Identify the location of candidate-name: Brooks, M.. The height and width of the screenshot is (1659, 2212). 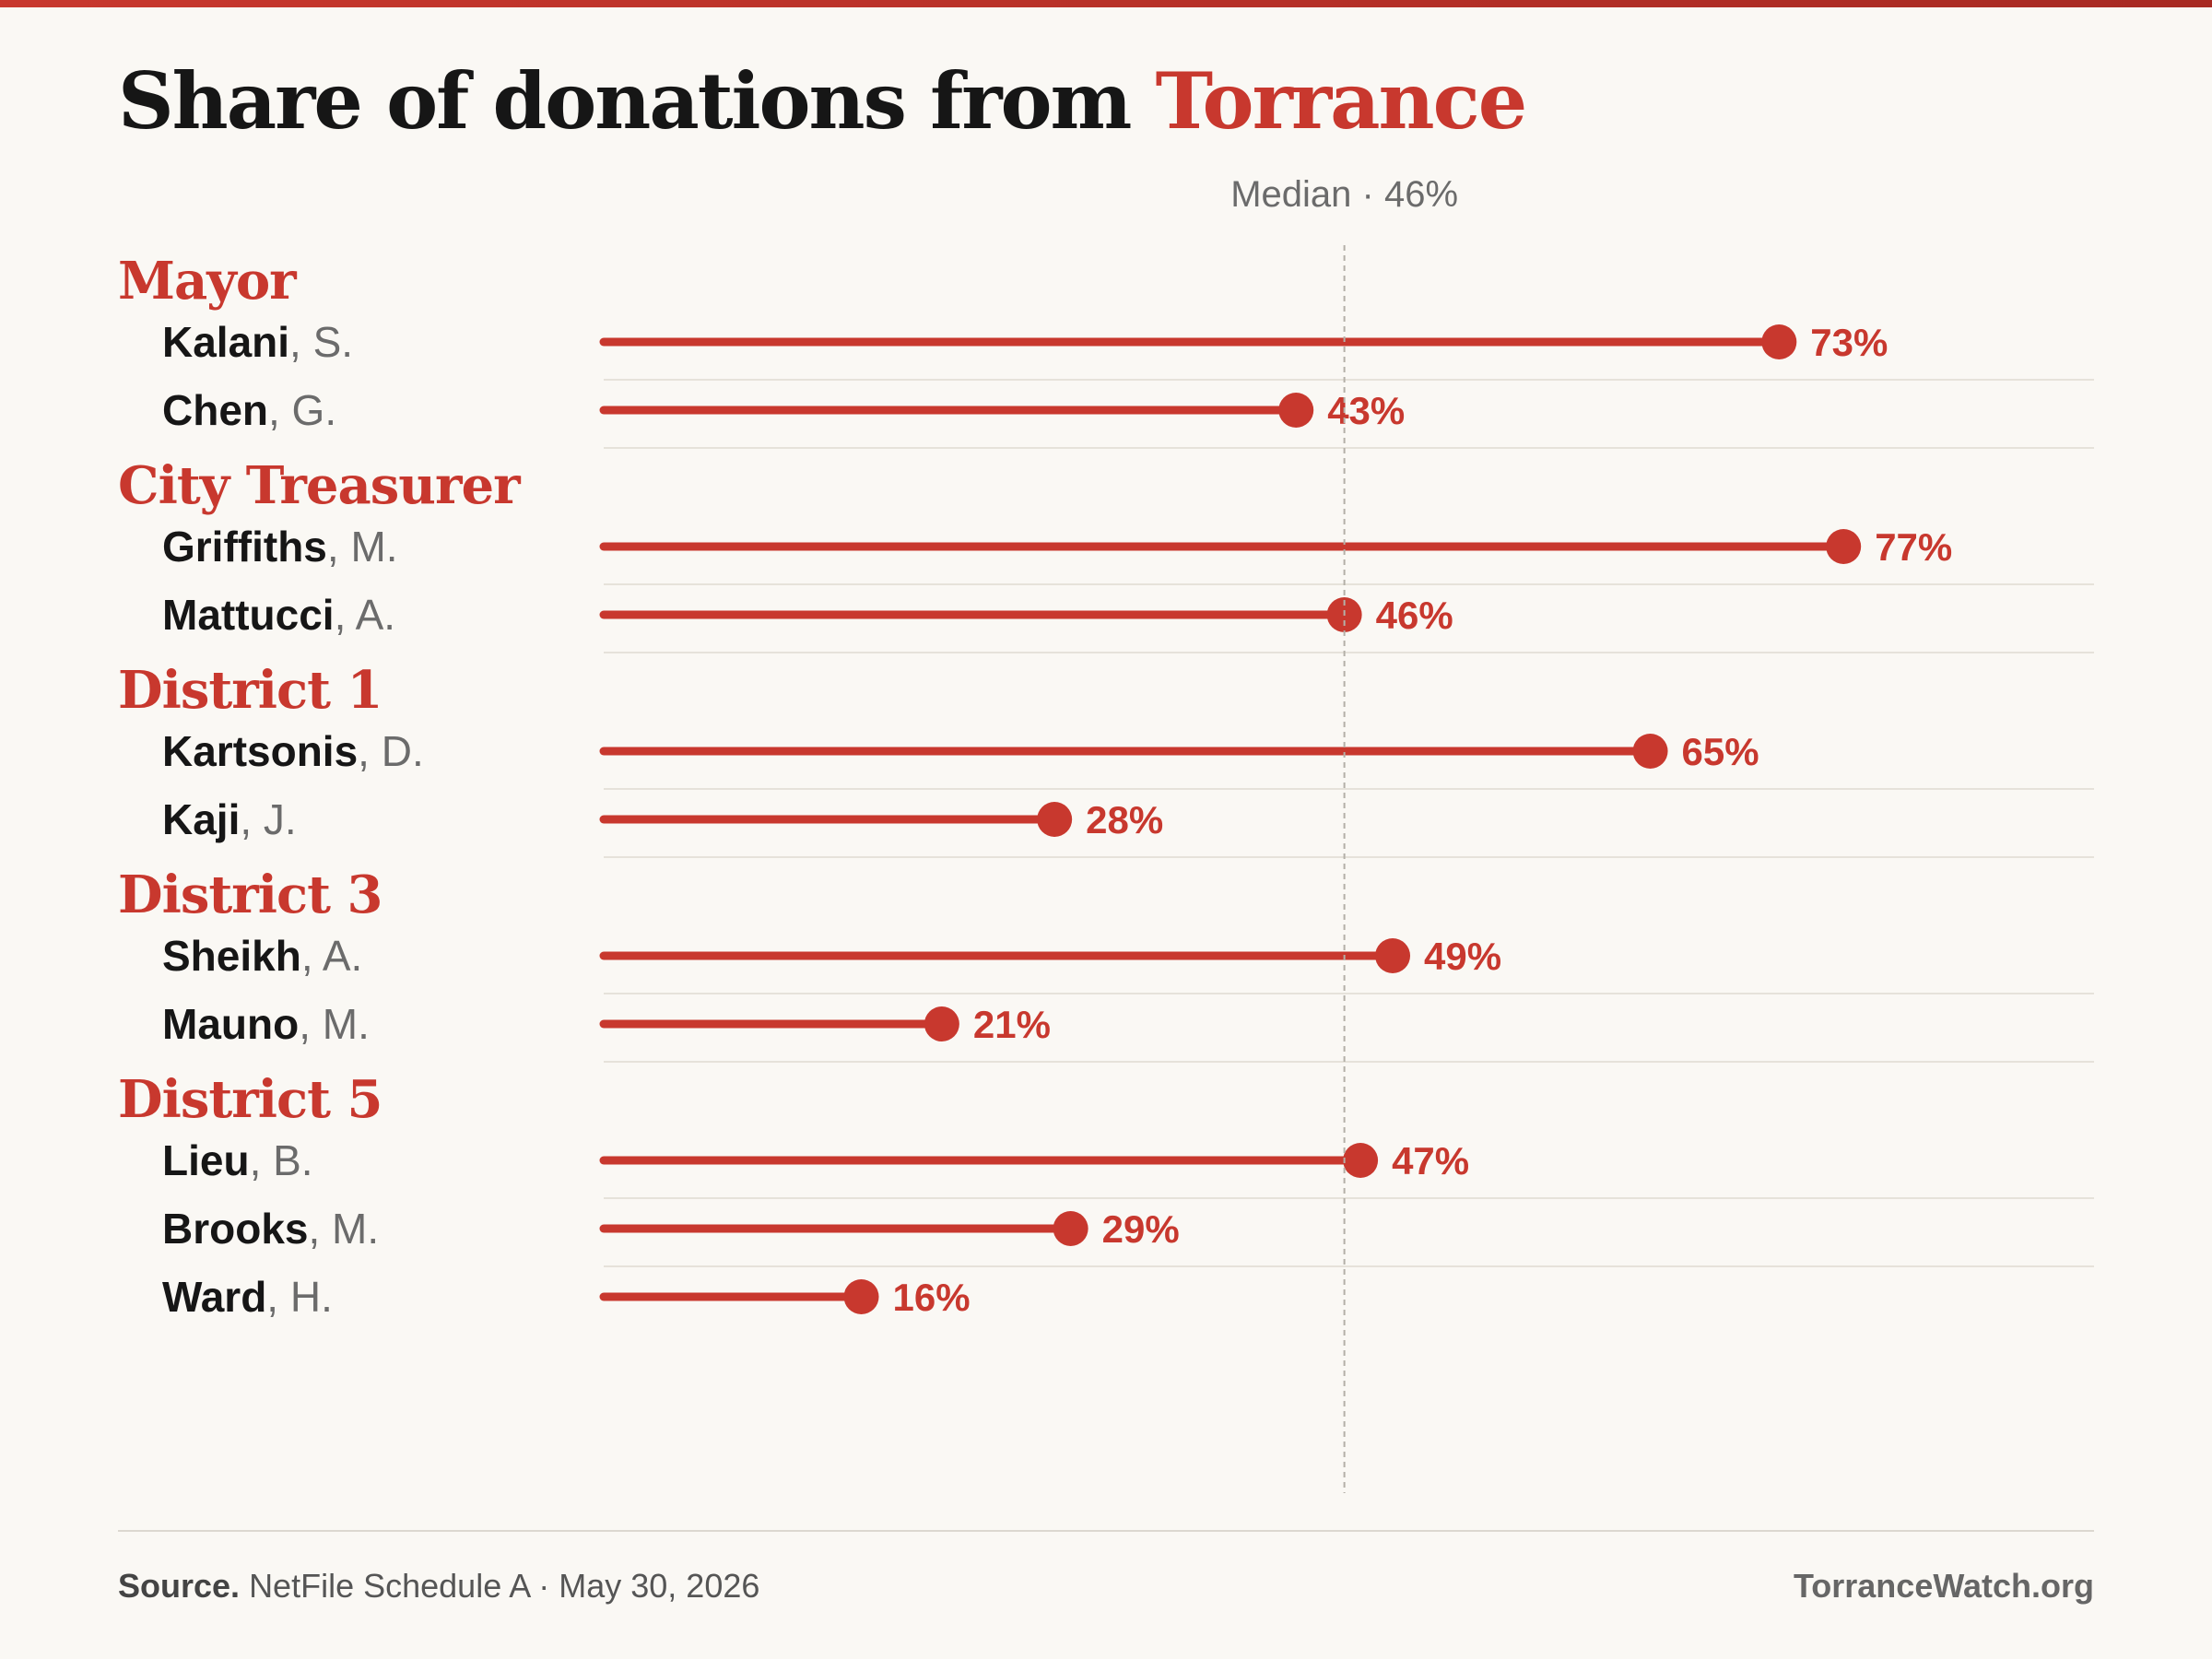
(270, 1229).